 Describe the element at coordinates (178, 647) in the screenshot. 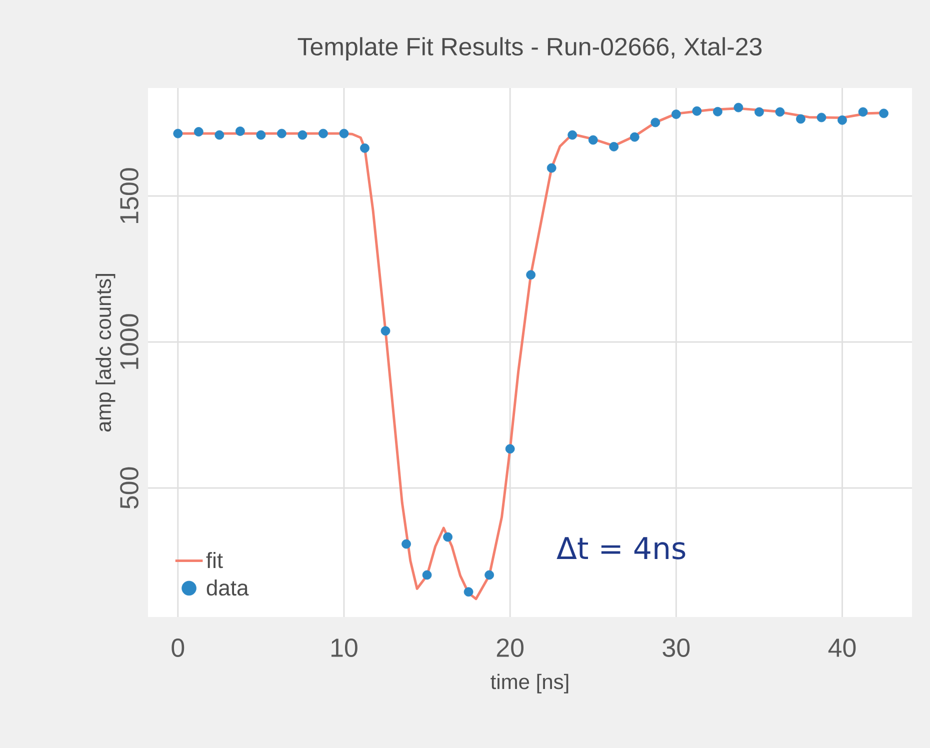

I see `x-tick-label: 0` at that location.